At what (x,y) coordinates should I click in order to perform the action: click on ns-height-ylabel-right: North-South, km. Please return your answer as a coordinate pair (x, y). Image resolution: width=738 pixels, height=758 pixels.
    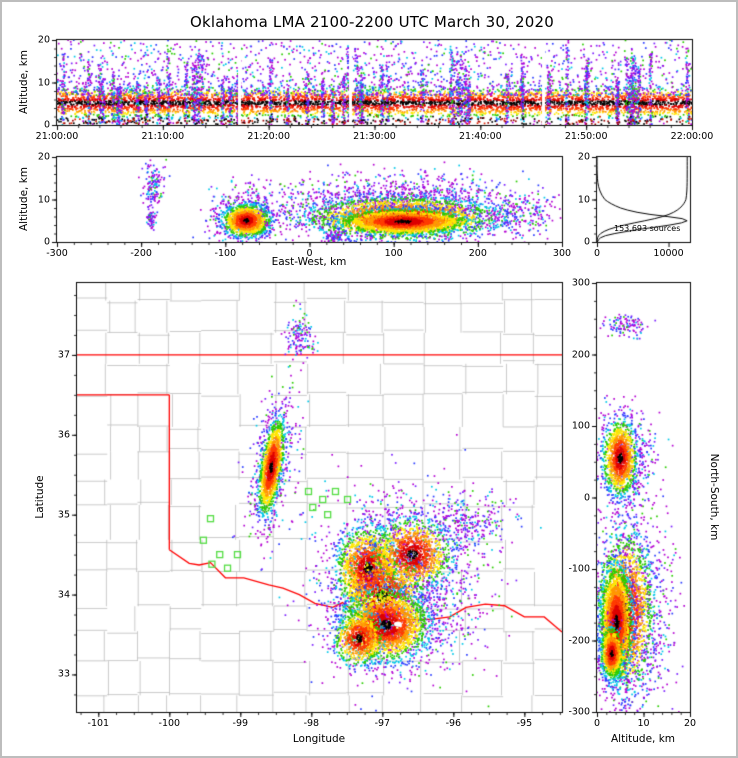
    Looking at the image, I should click on (714, 497).